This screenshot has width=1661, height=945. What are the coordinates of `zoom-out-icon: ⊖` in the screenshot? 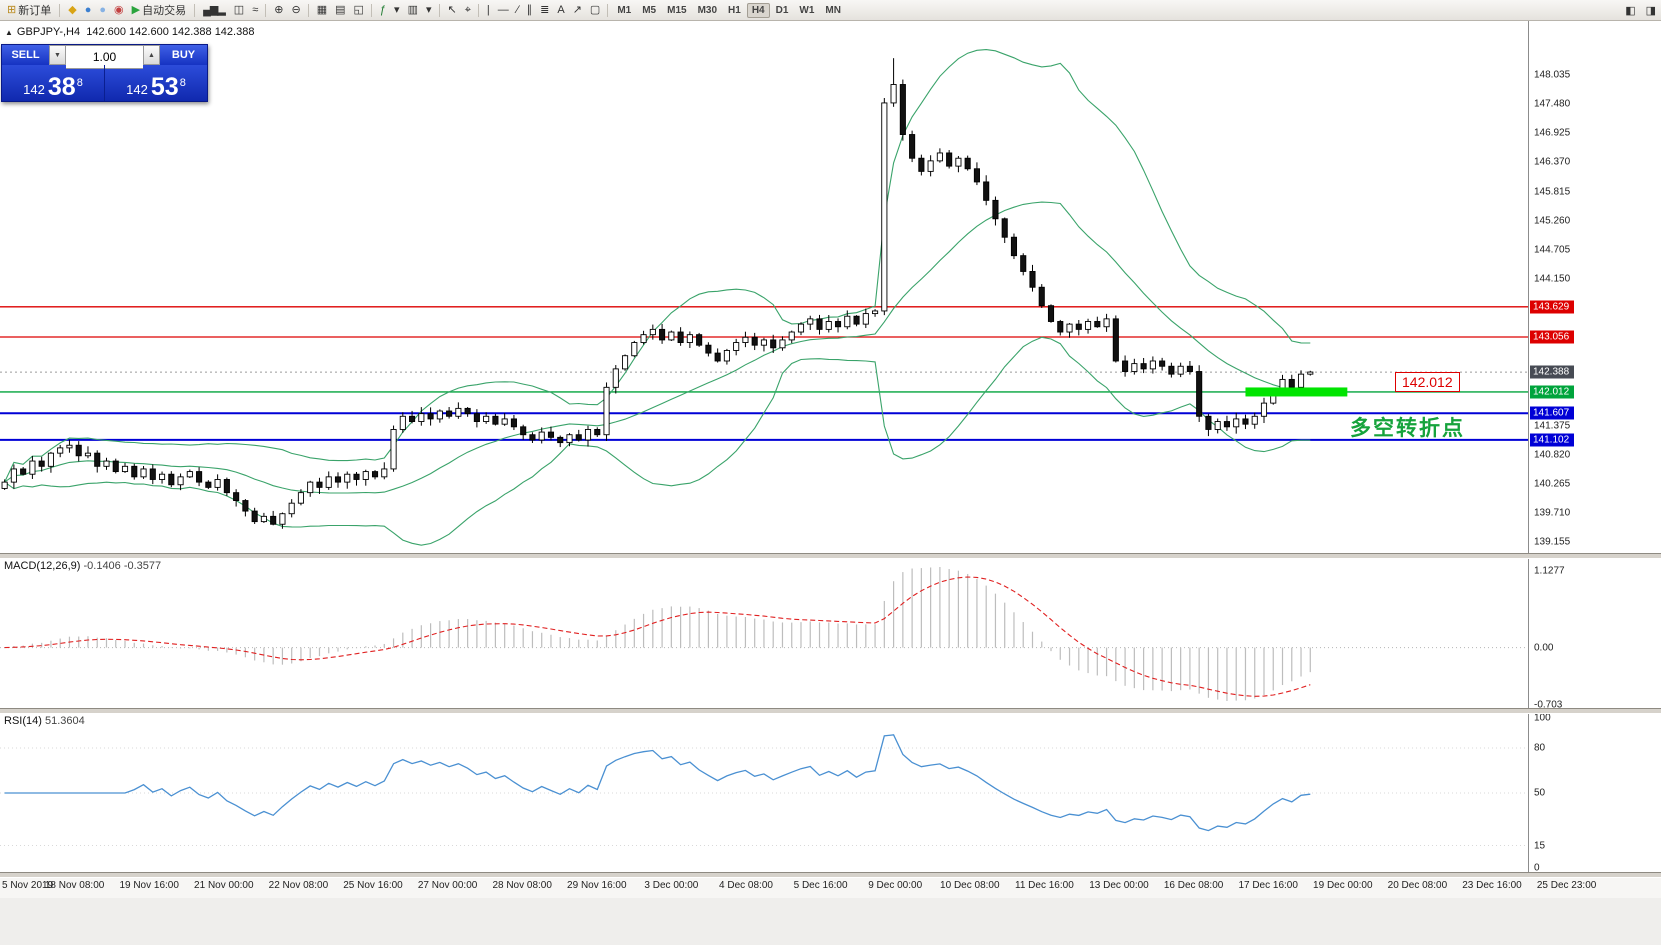 It's located at (295, 9).